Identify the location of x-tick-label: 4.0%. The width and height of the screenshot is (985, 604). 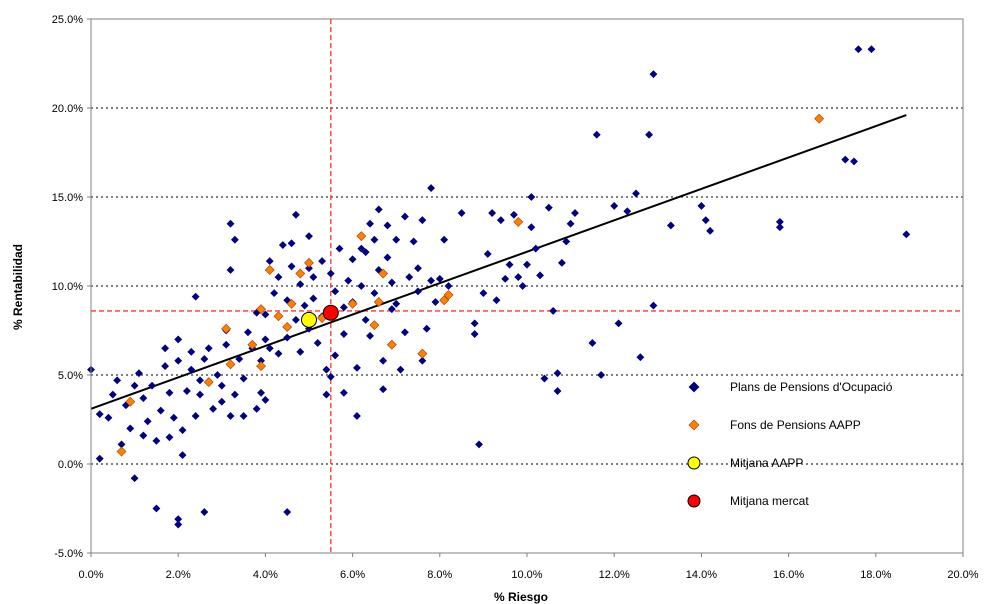
(265, 575).